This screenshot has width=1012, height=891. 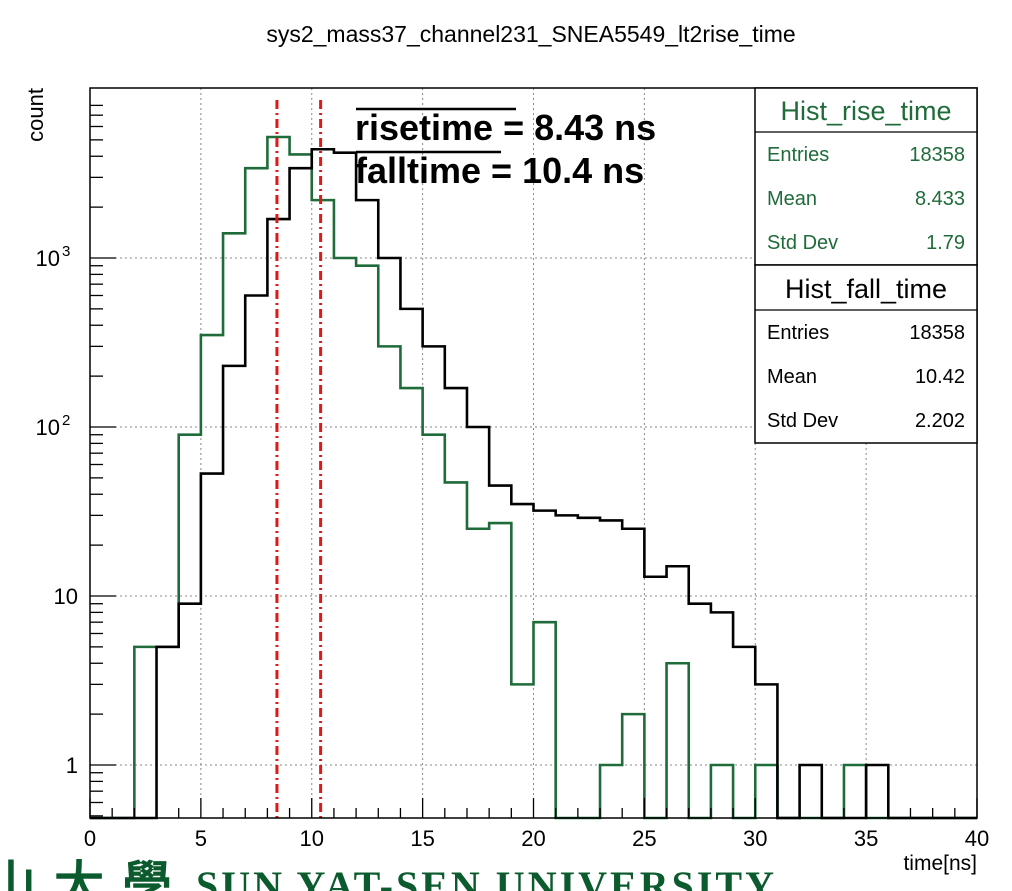 I want to click on x-tick-label: 10, so click(x=312, y=838).